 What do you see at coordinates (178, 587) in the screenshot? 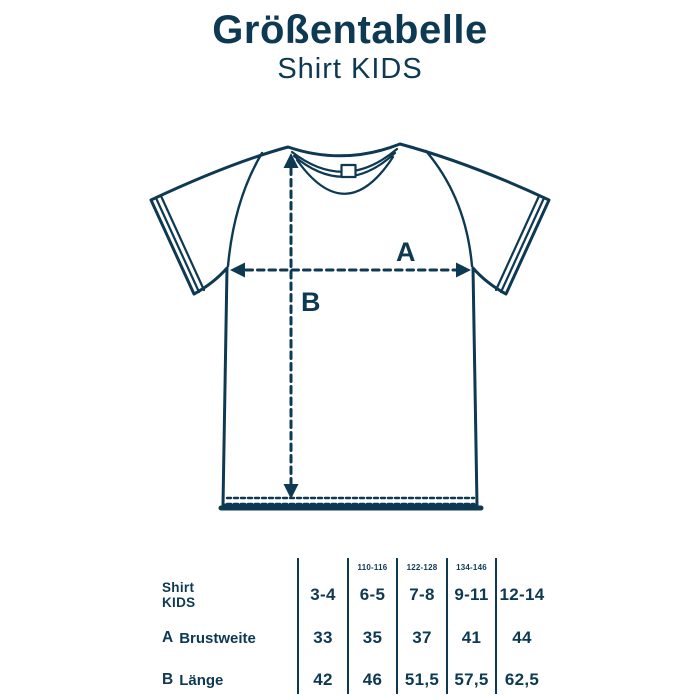
I see `product-name-line1: Shirt` at bounding box center [178, 587].